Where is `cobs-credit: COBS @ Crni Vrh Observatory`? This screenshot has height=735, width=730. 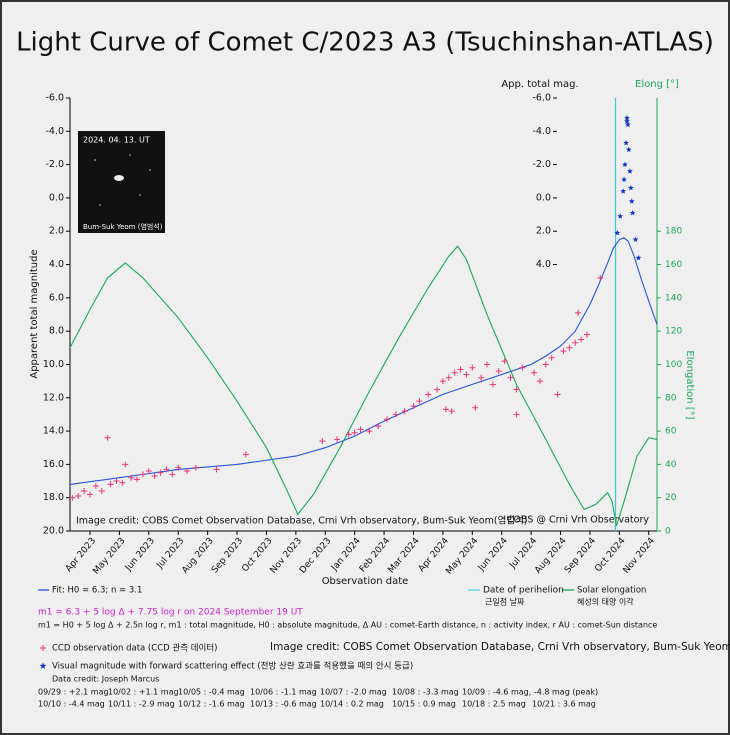 cobs-credit: COBS @ Crni Vrh Observatory is located at coordinates (578, 520).